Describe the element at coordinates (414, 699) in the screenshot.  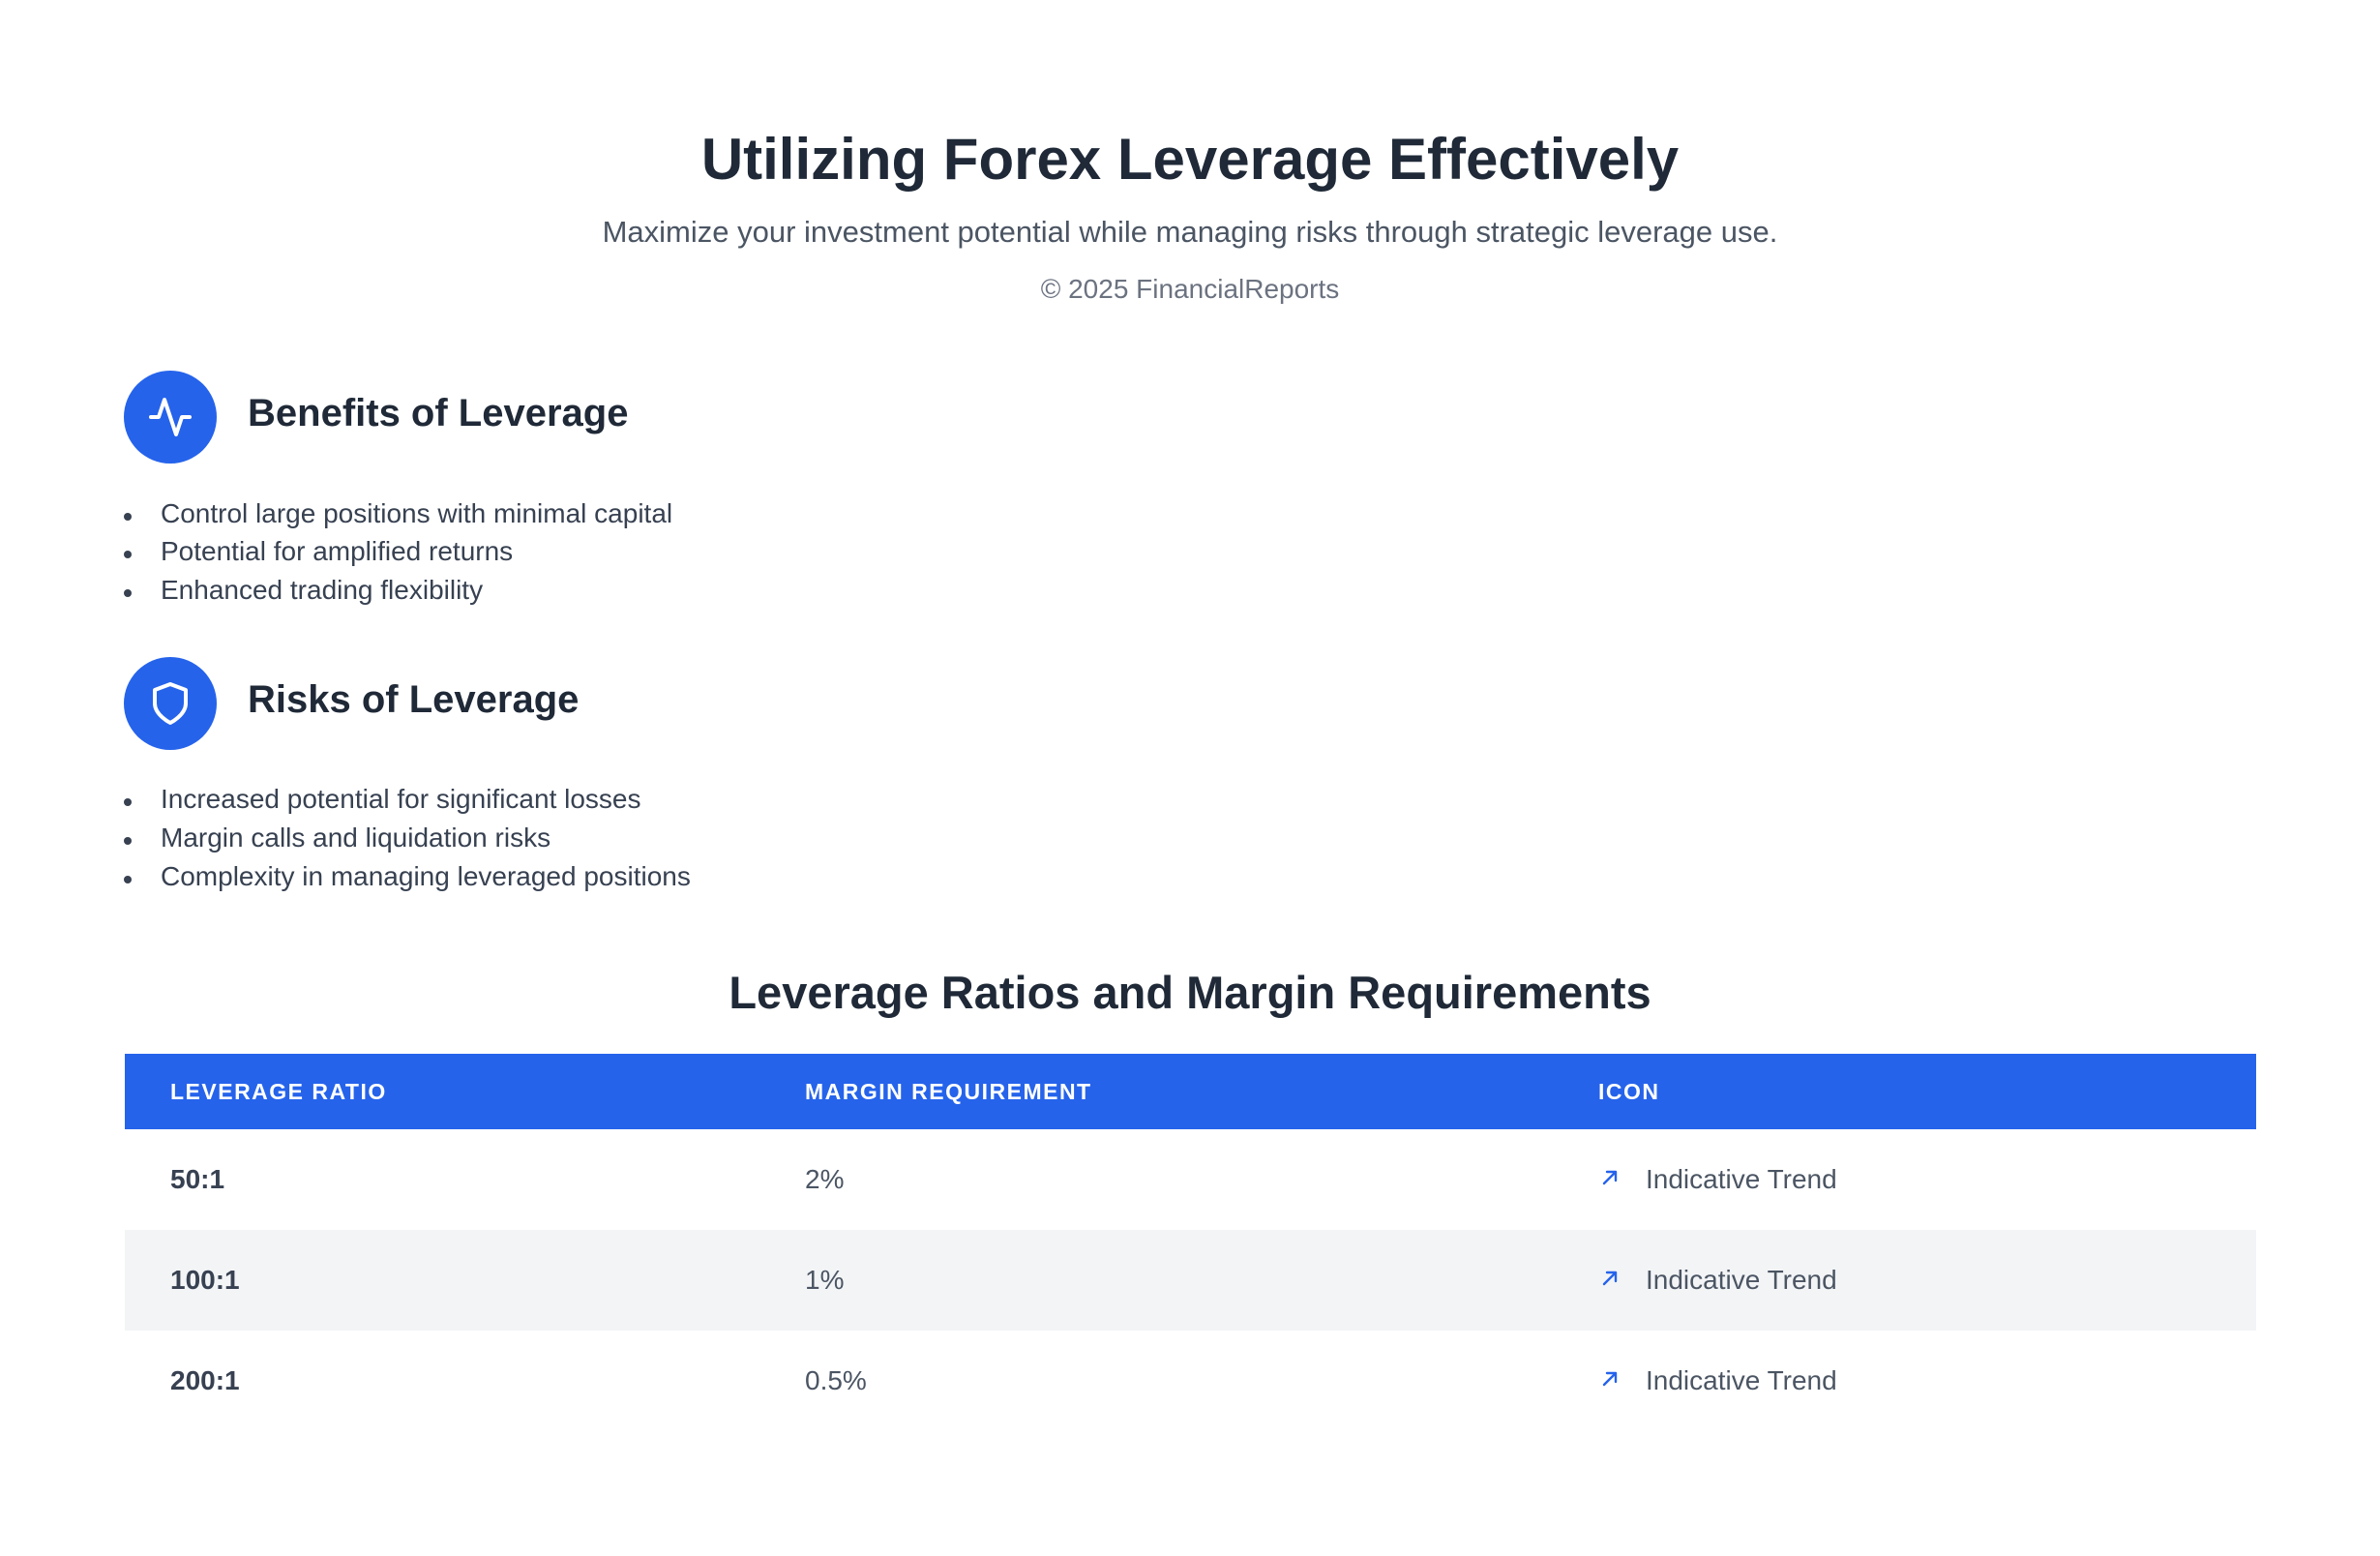
I see `section-heading: Risks of Leverage` at that location.